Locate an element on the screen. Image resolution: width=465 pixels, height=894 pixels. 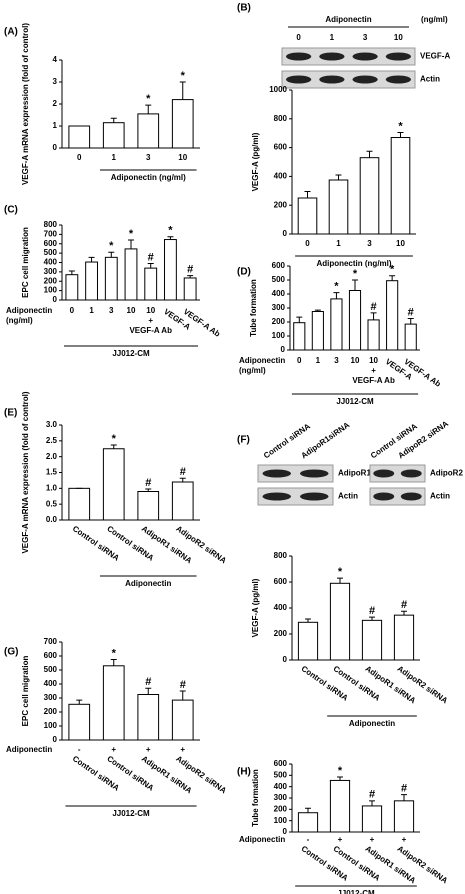
lane-label: 0 is located at coordinates (298, 37).